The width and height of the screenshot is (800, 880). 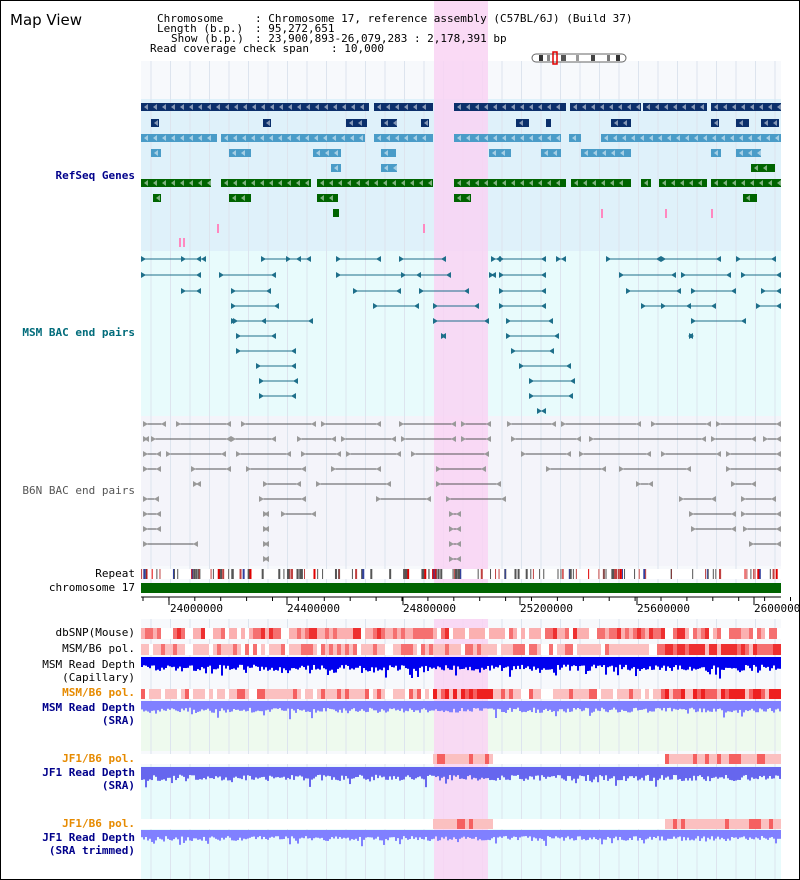 I want to click on track-label-b6n-bac: B6N BAC end pairs, so click(x=78, y=490).